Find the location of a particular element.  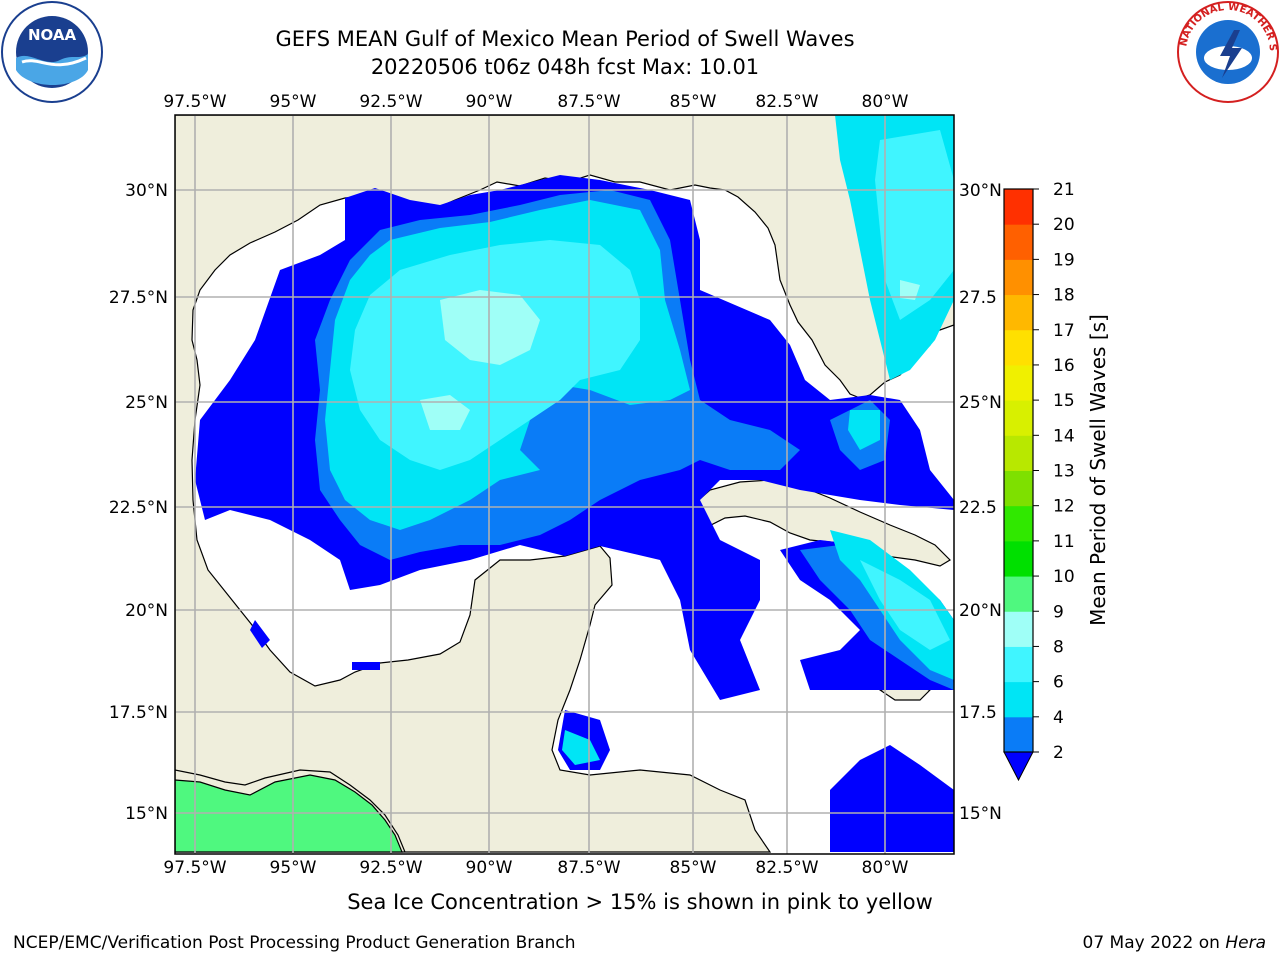

colorbar-tick-label: 8 is located at coordinates (1058, 647).